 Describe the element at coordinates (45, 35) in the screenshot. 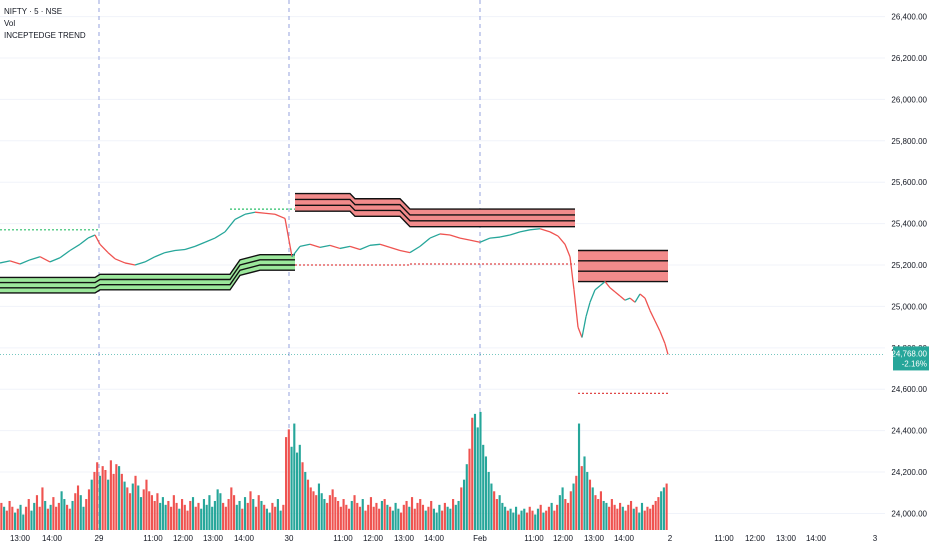

I see `trend-indicator-label: INCEPTEDGE TREND` at that location.